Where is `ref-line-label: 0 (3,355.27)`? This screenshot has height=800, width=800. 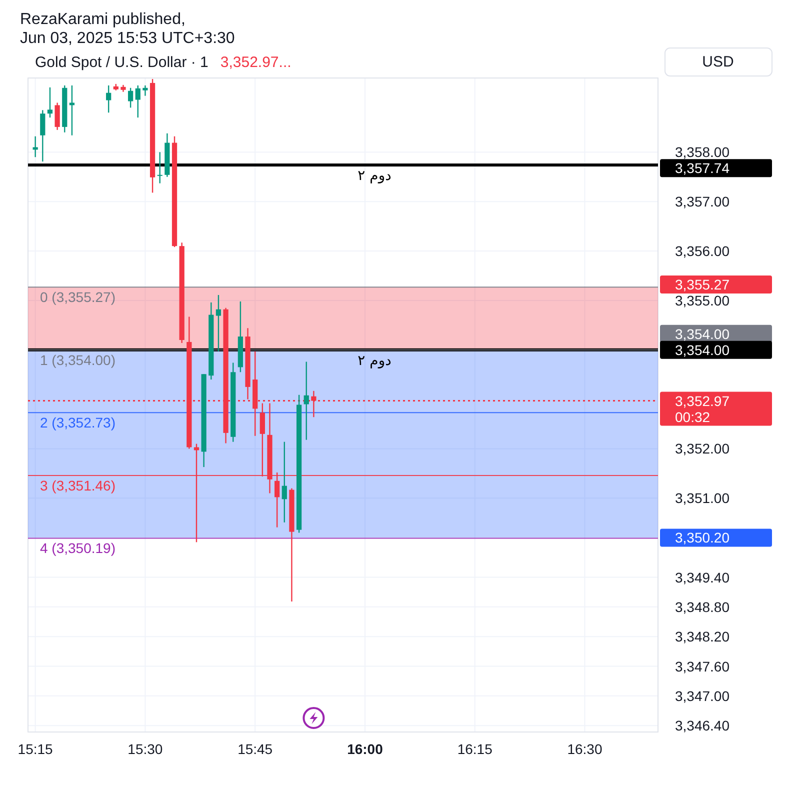
ref-line-label: 0 (3,355.27) is located at coordinates (78, 297).